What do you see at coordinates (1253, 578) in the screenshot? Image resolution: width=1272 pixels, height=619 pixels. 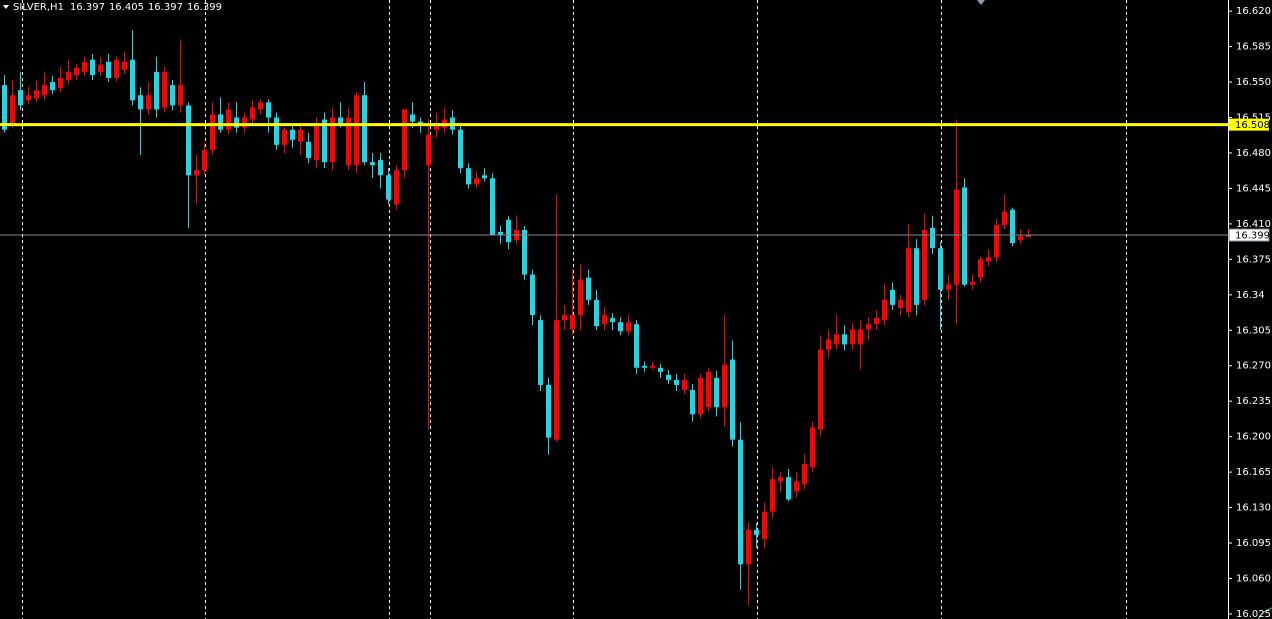 I see `y-tick-label: 16.060` at bounding box center [1253, 578].